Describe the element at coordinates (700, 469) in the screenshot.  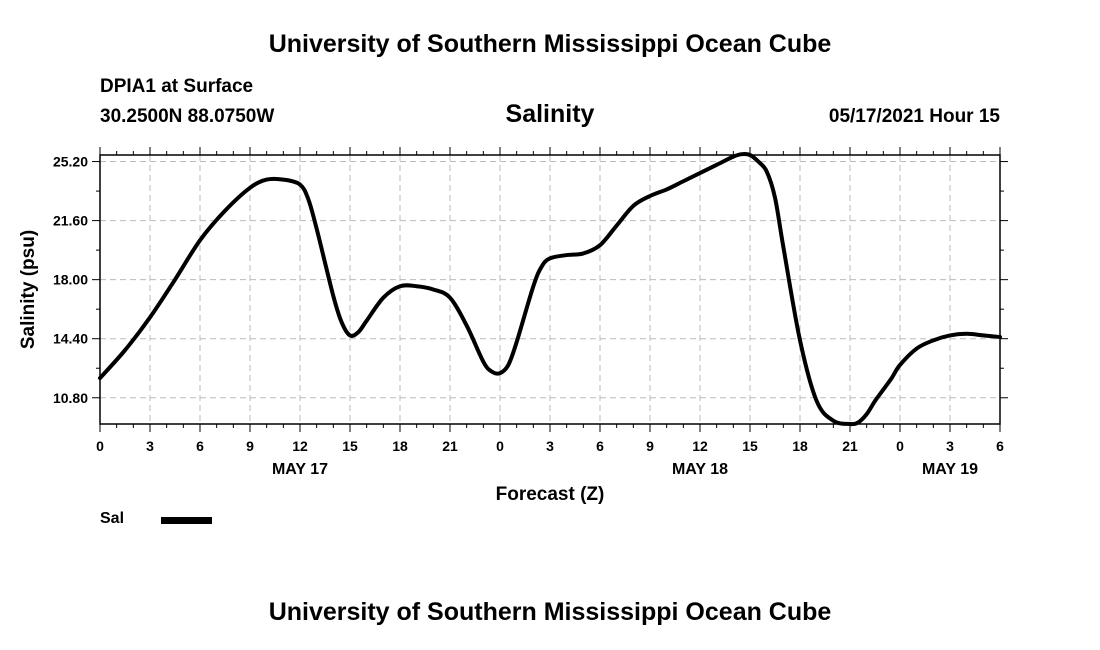
I see `date-label: MAY 18` at that location.